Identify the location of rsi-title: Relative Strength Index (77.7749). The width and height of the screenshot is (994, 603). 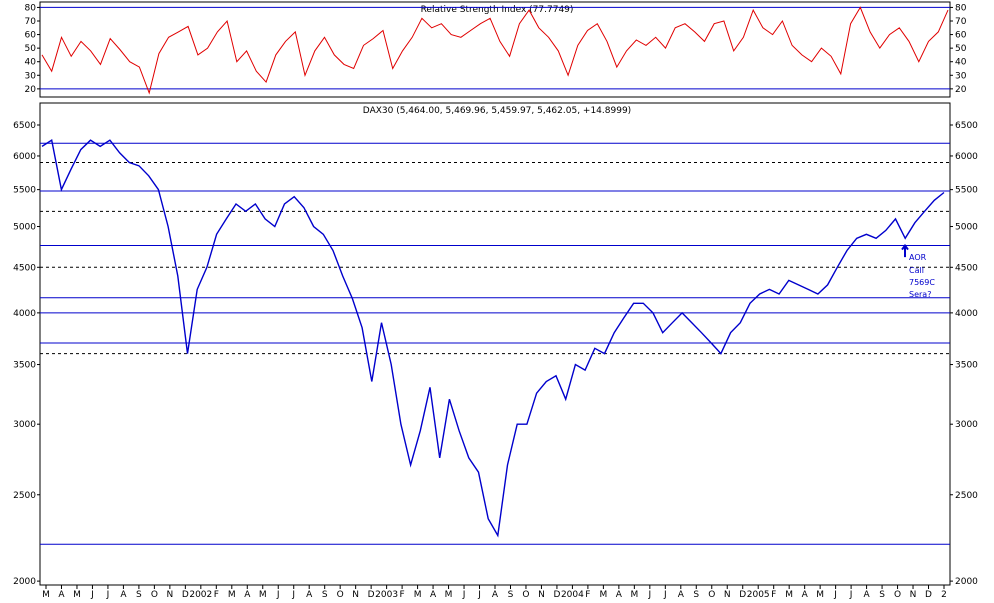
(497, 10).